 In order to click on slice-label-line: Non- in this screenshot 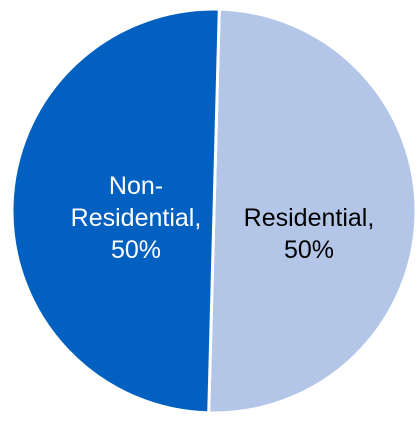, I will do `click(136, 186)`.